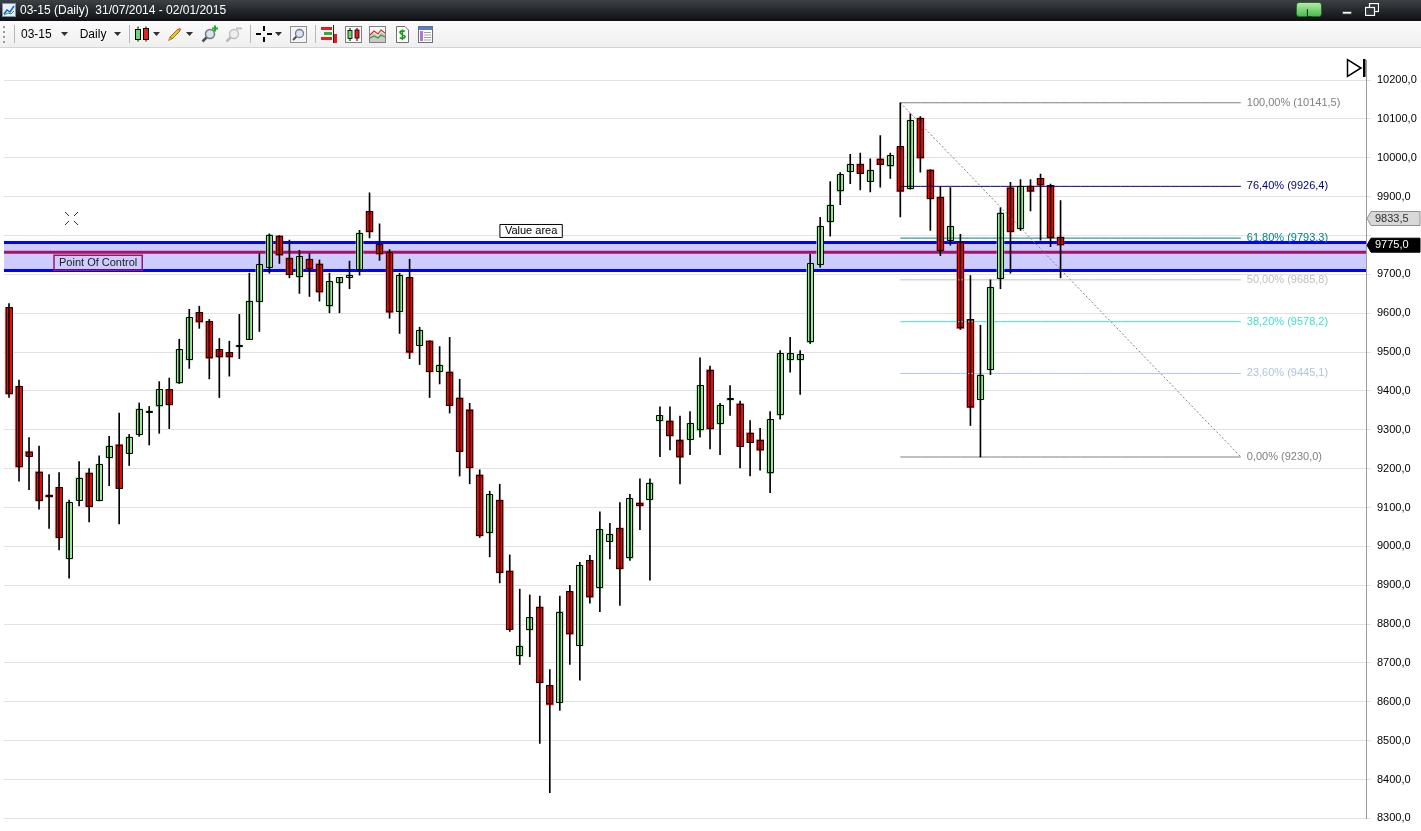 The width and height of the screenshot is (1421, 831). I want to click on series-label: 61,80% (9793,3), so click(1287, 237).